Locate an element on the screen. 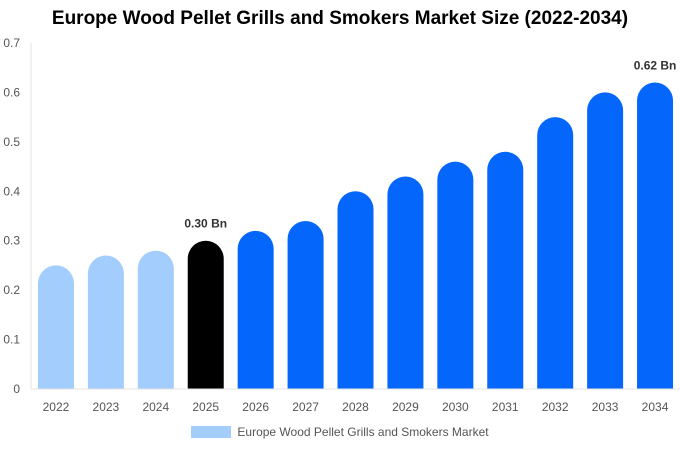  y-tick-label: 0.7 is located at coordinates (11, 43).